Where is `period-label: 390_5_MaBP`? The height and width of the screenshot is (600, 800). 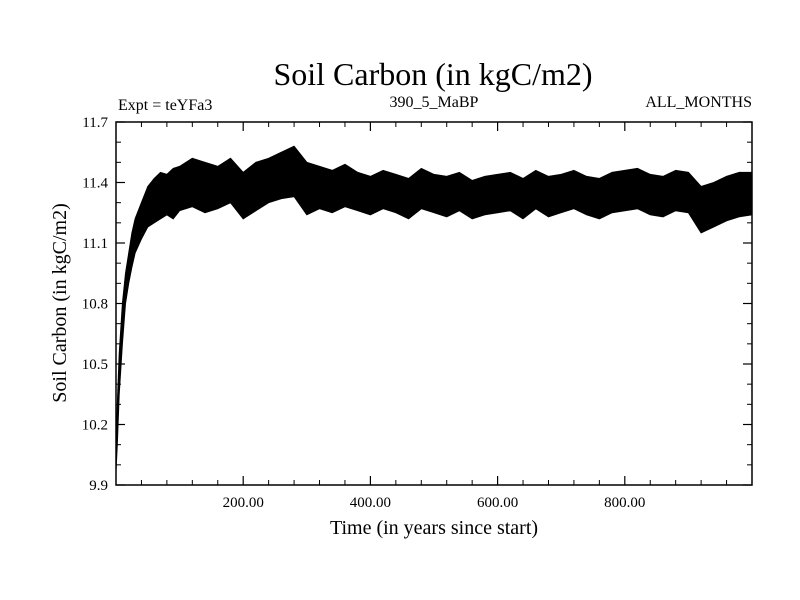
period-label: 390_5_MaBP is located at coordinates (434, 102).